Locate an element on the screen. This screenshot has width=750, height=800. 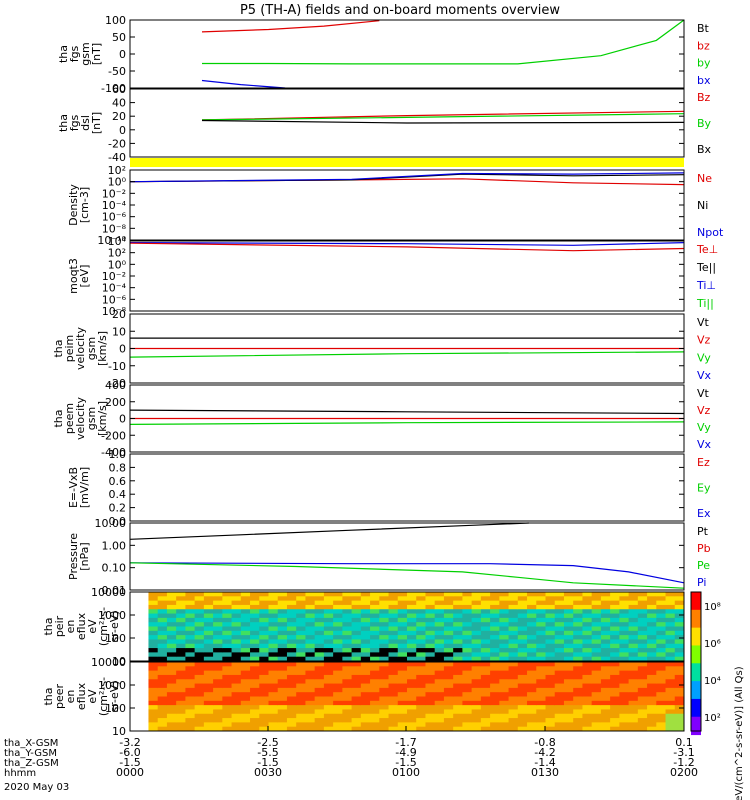
series-bz-line is located at coordinates (290, 26).